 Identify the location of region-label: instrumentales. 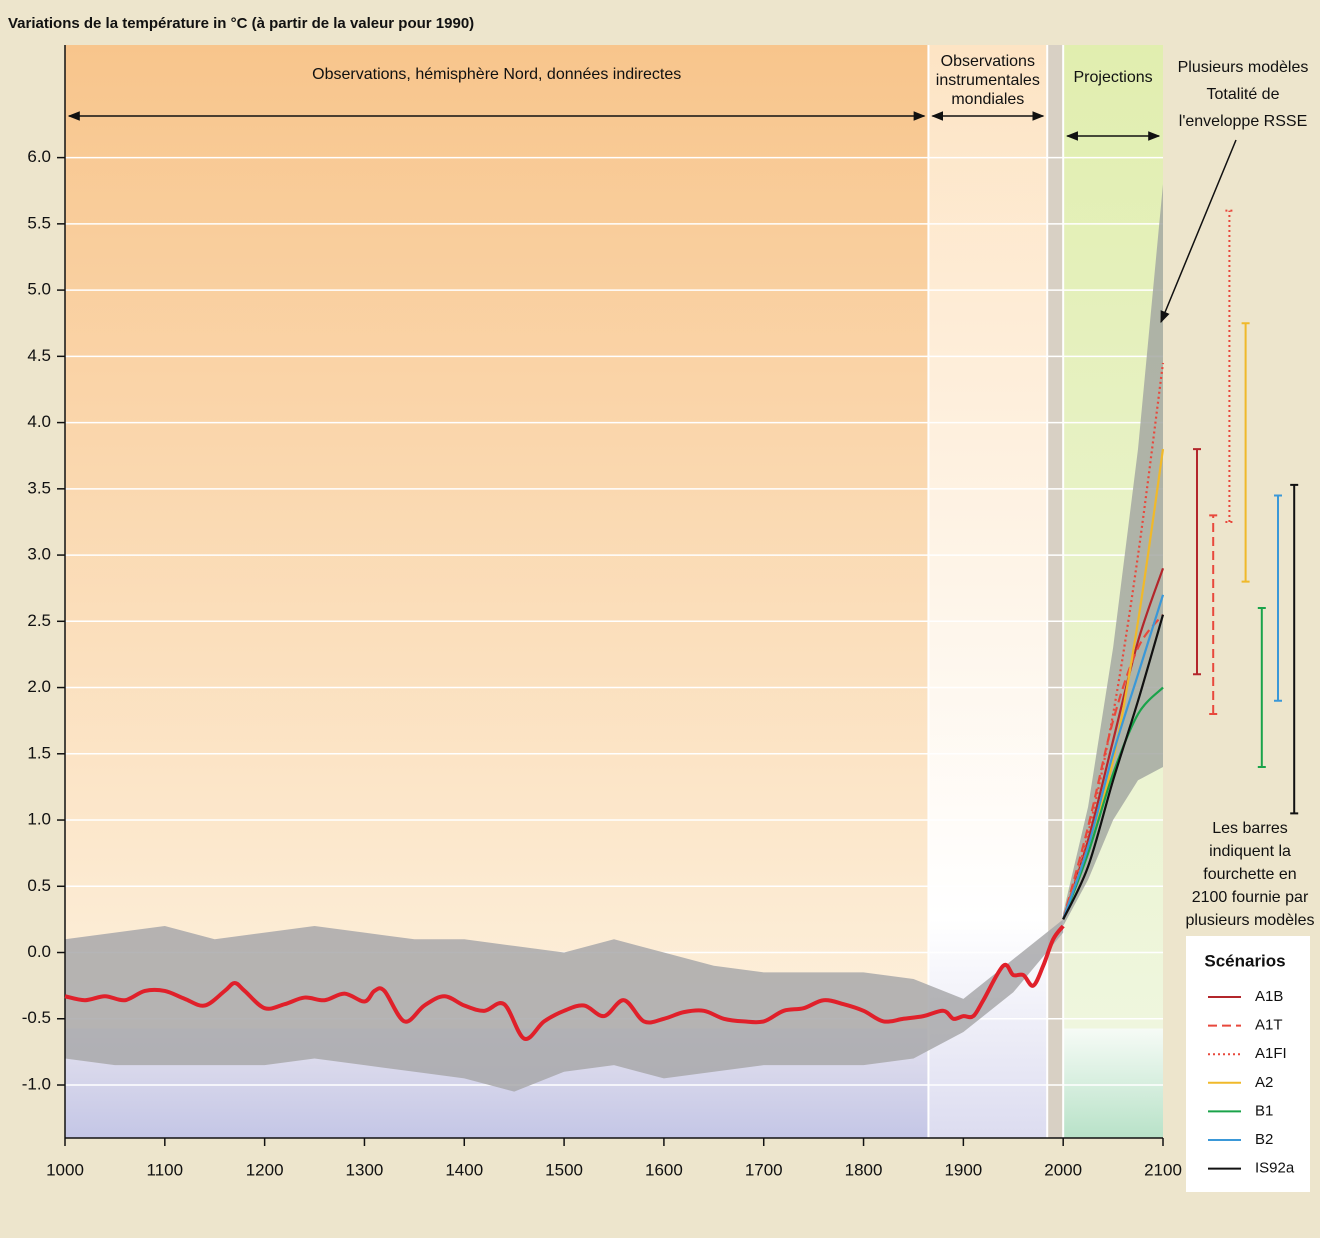
(988, 80).